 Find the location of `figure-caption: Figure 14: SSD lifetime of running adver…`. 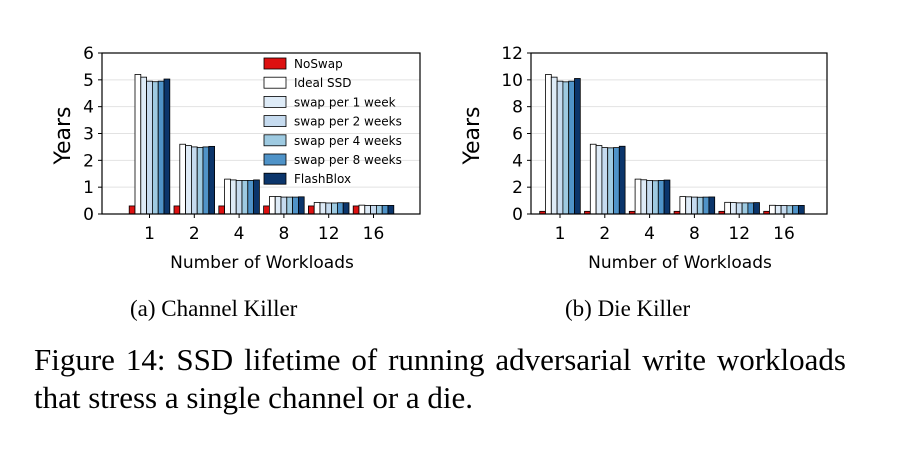

figure-caption: Figure 14: SSD lifetime of running adver… is located at coordinates (440, 378).